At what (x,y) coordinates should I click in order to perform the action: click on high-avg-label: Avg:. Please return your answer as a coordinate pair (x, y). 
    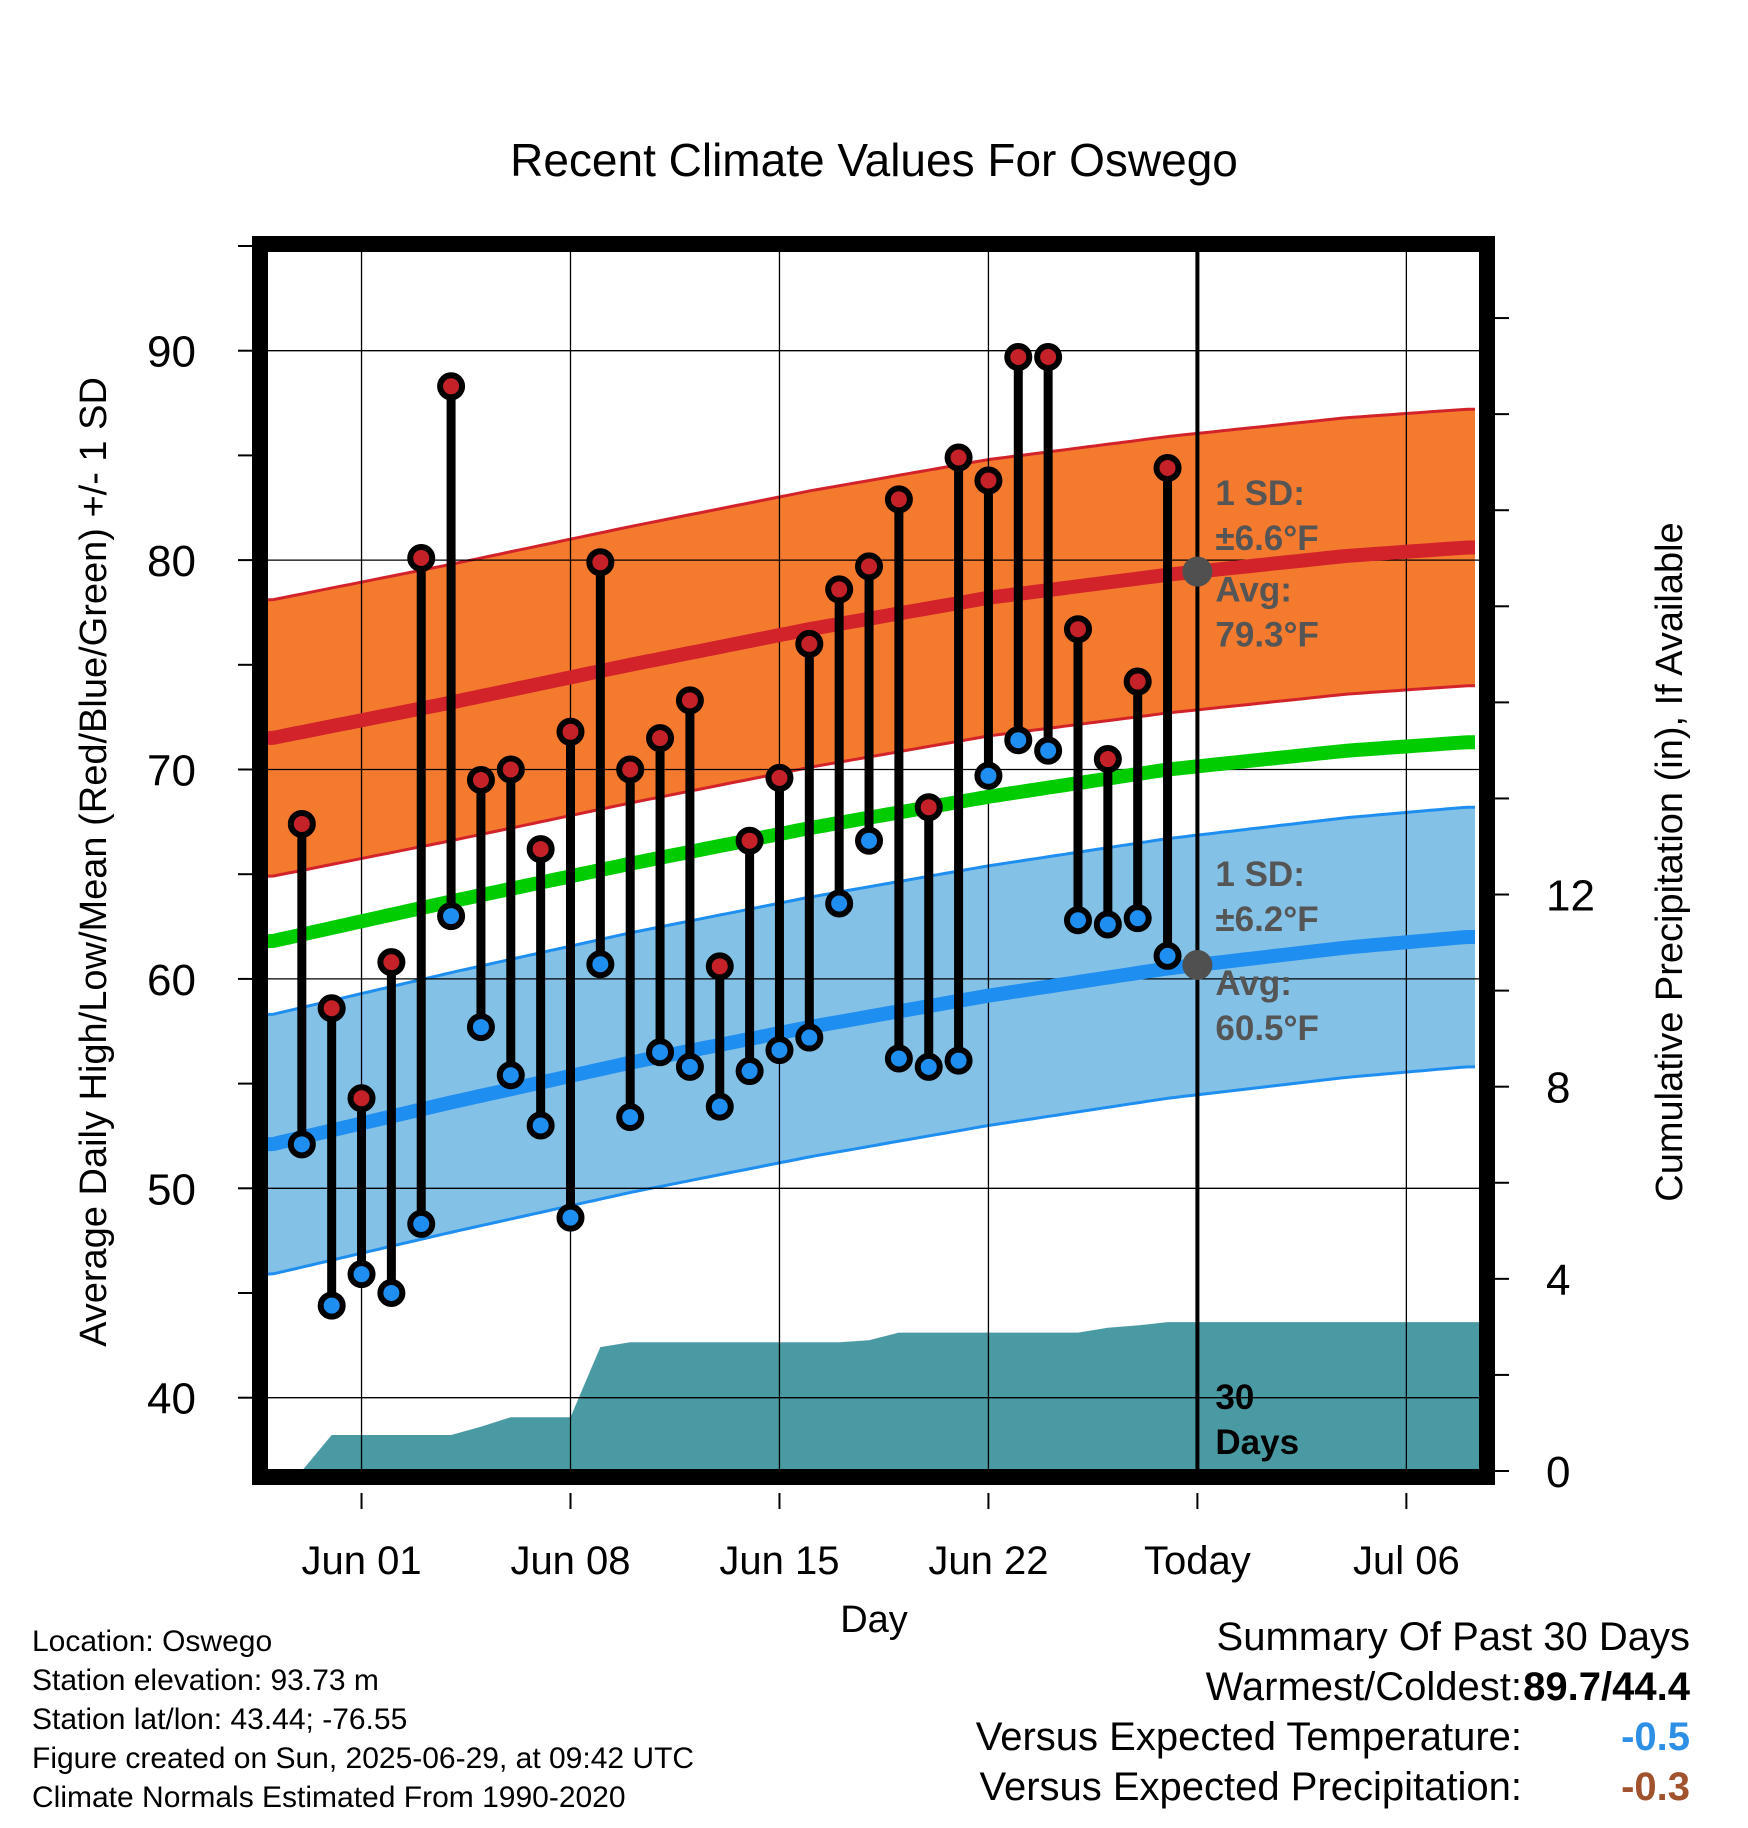
    Looking at the image, I should click on (1253, 590).